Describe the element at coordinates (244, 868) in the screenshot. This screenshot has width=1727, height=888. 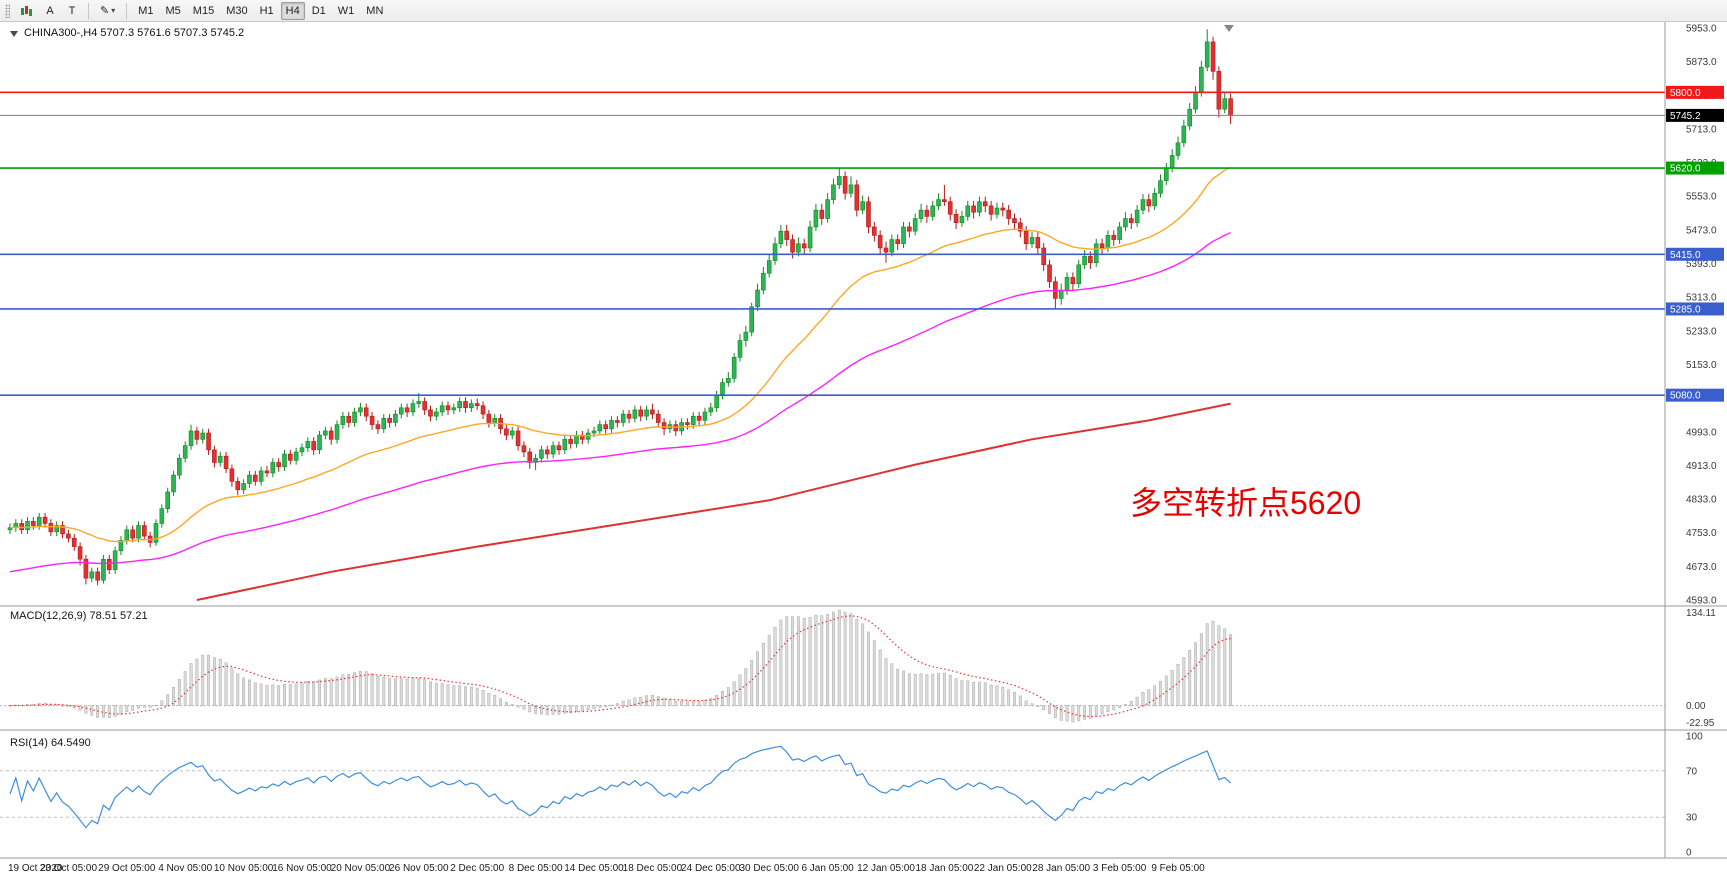
I see `date-axis-label: 10 Nov 05:00` at that location.